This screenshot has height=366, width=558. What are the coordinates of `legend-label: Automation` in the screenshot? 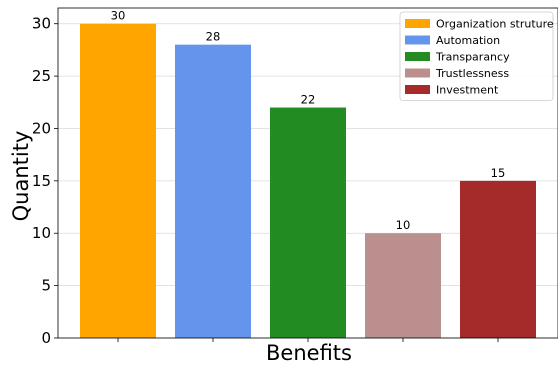 It's located at (468, 40).